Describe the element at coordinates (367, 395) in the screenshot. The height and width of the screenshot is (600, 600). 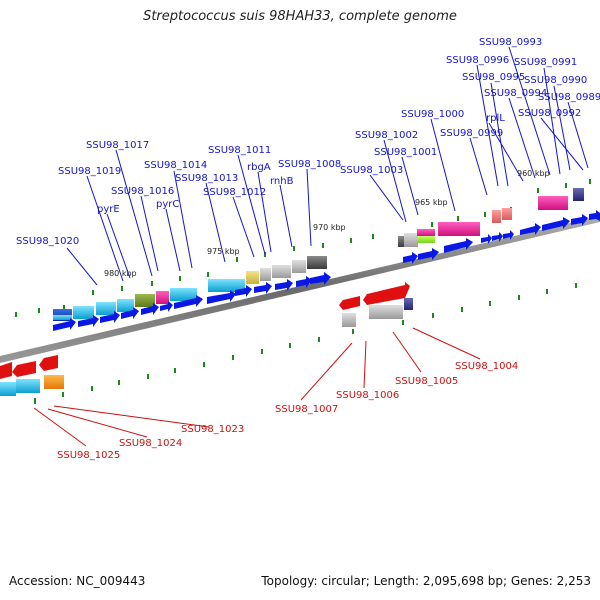
I see `gene-label: SSU98_1006` at that location.